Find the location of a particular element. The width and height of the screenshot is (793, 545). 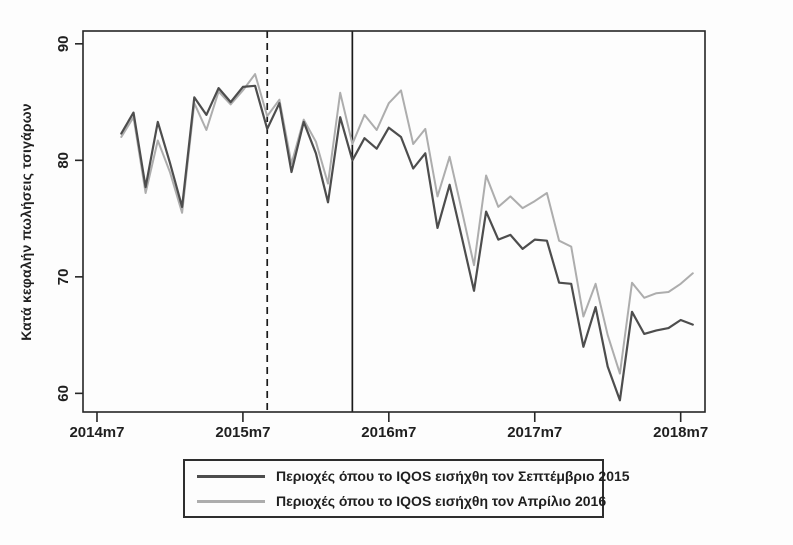

x-axis-tick-label: 2016m7 is located at coordinates (388, 432).